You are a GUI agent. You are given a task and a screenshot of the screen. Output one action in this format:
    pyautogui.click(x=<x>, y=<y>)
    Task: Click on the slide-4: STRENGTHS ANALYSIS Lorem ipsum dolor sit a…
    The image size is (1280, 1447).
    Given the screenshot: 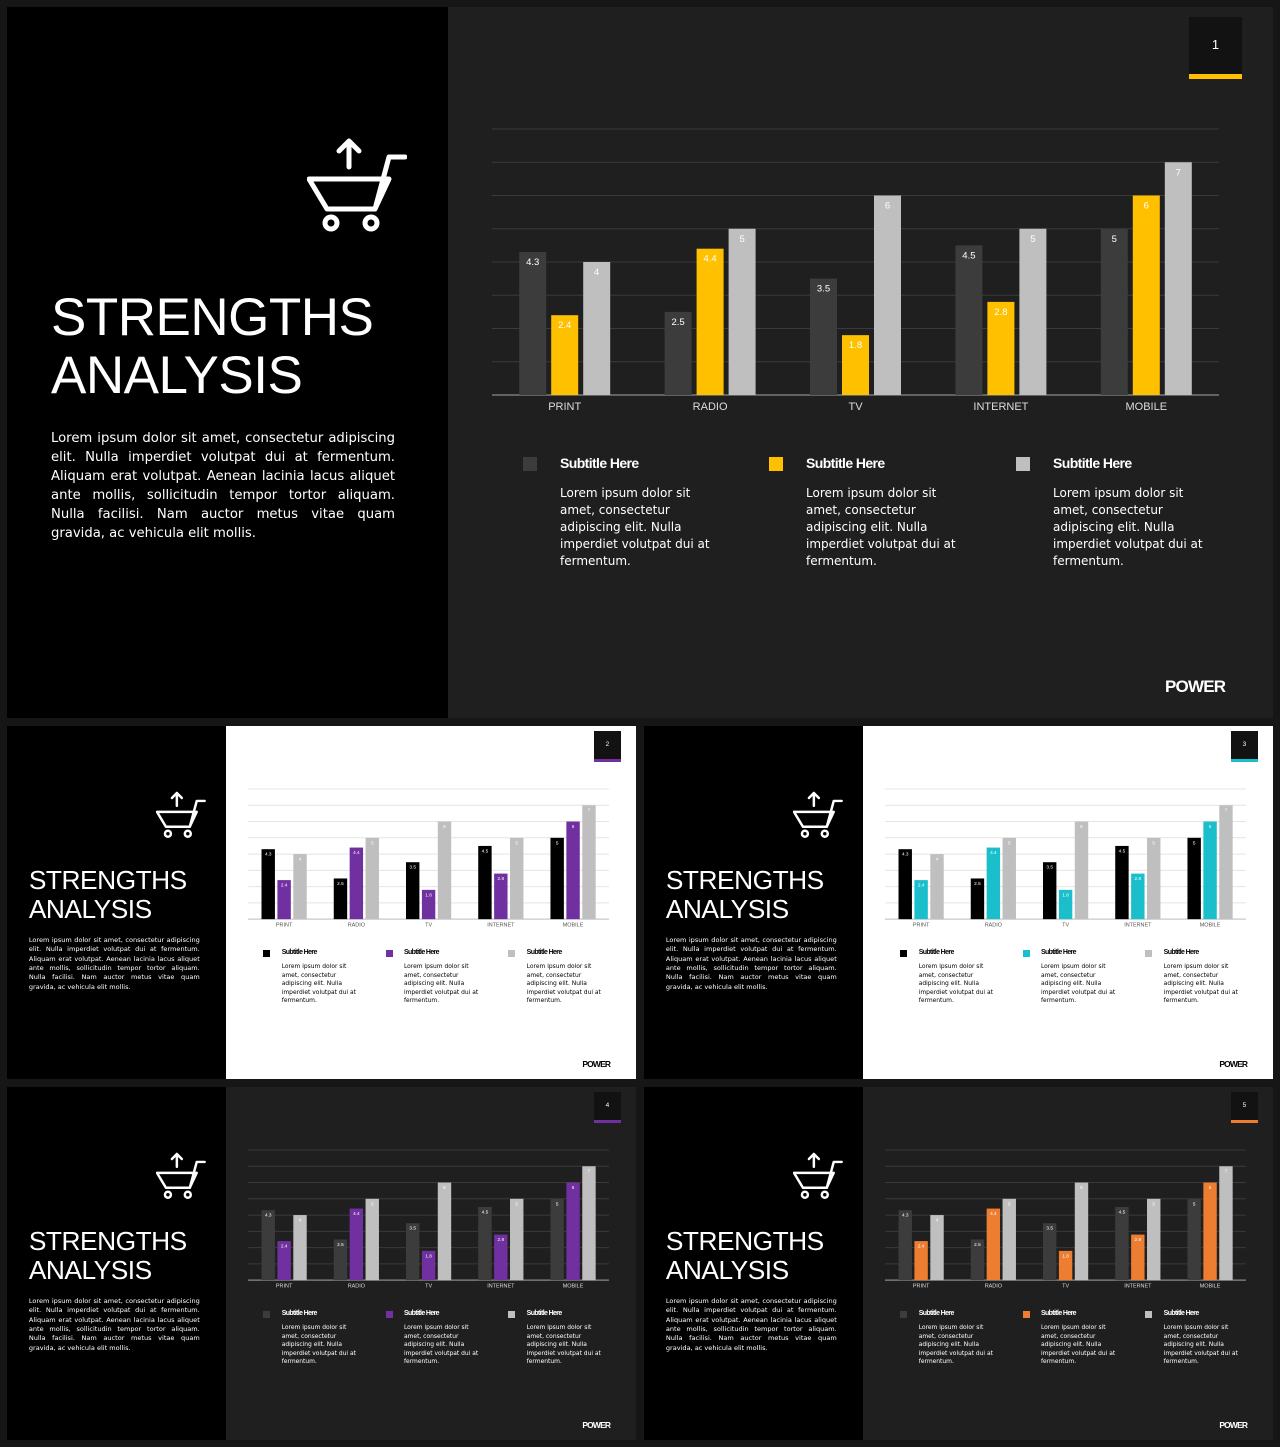 What is the action you would take?
    pyautogui.click(x=321, y=1263)
    